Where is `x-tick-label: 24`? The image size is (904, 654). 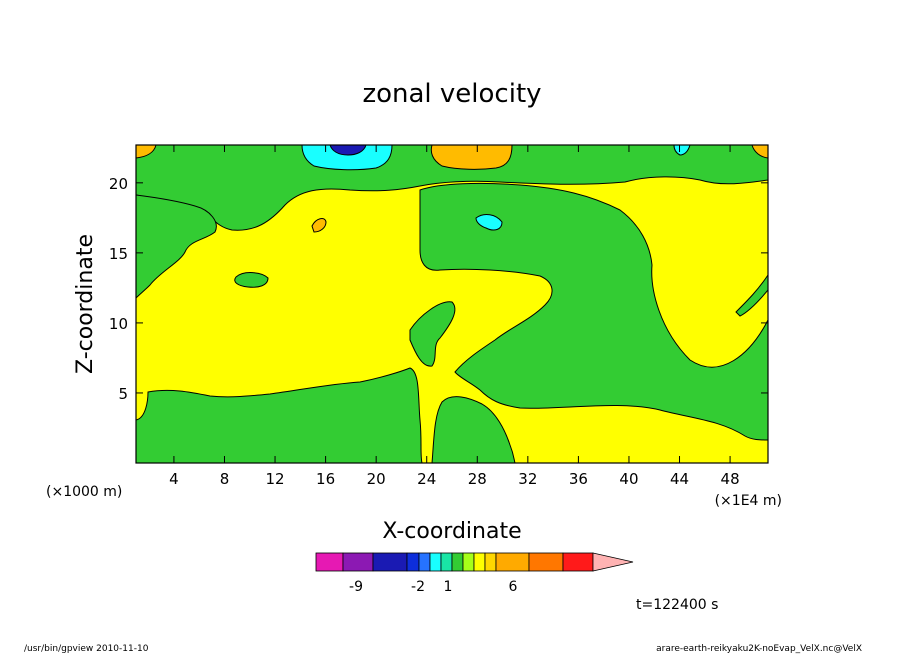 x-tick-label: 24 is located at coordinates (426, 479).